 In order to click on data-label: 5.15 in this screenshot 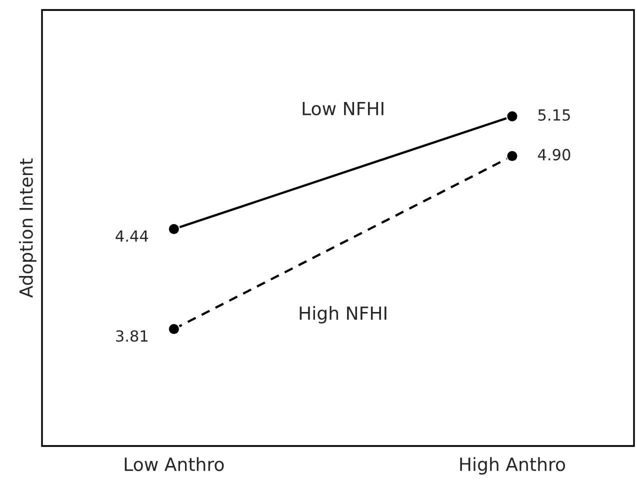, I will do `click(554, 115)`.